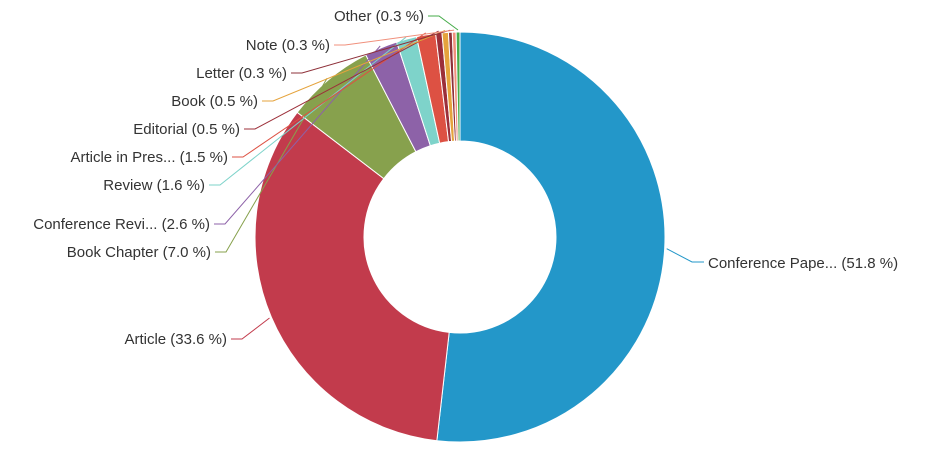  What do you see at coordinates (241, 73) in the screenshot?
I see `slice-label-letter: Letter (0.3 %)` at bounding box center [241, 73].